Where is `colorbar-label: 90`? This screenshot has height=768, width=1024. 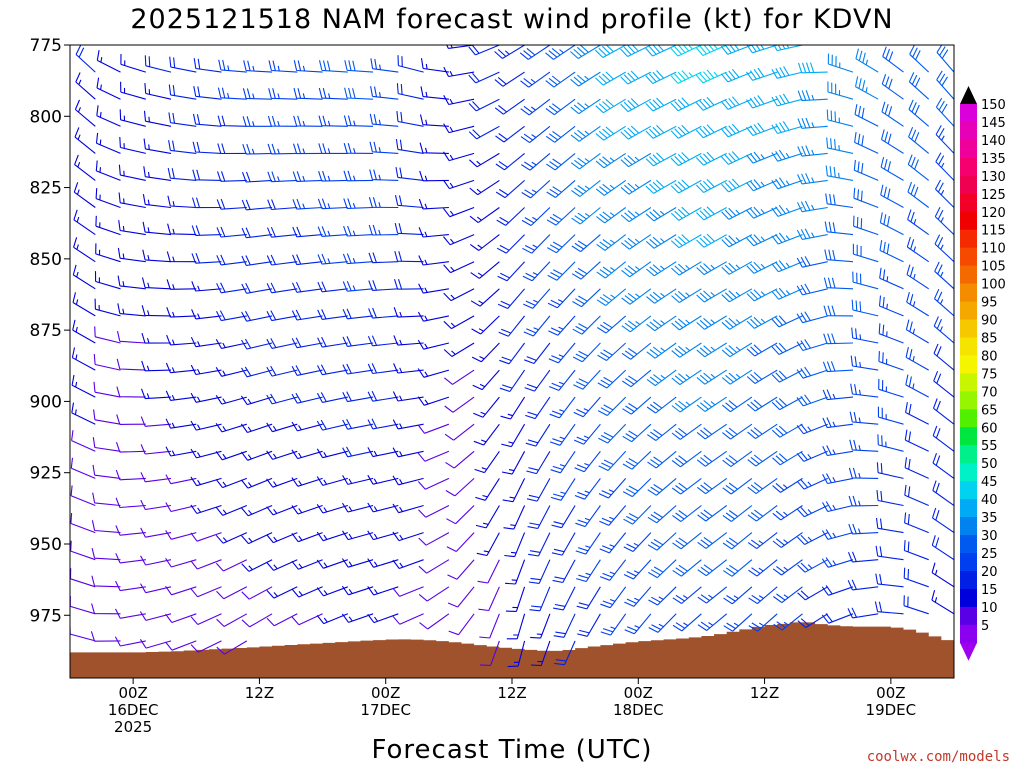 colorbar-label: 90 is located at coordinates (989, 321).